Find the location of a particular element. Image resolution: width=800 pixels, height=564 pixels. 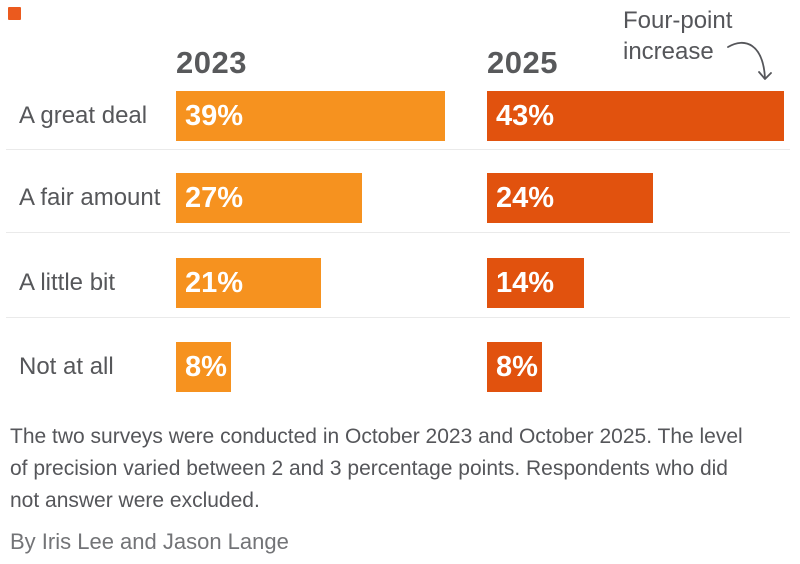

column-header-2025: 2025 is located at coordinates (522, 62).